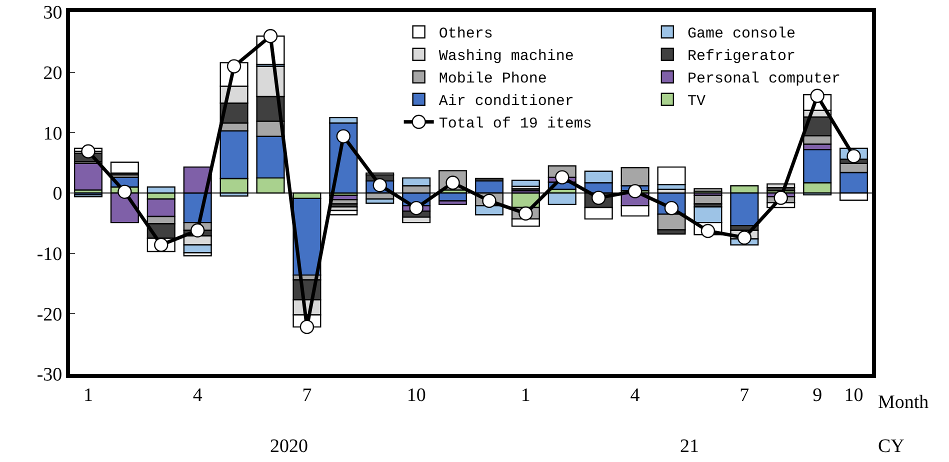  What do you see at coordinates (763, 79) in the screenshot?
I see `legend-label: Personal computer` at bounding box center [763, 79].